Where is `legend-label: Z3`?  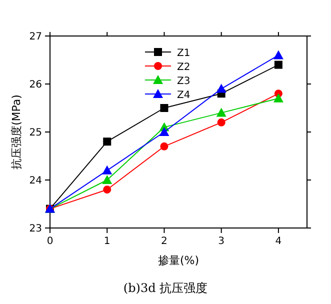
legend-label: Z3 is located at coordinates (183, 81).